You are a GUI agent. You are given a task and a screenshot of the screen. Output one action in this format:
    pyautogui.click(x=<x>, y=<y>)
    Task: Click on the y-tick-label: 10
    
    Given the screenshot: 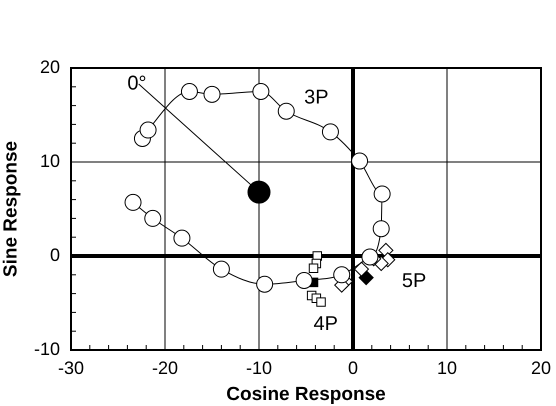 What is the action you would take?
    pyautogui.click(x=50, y=160)
    